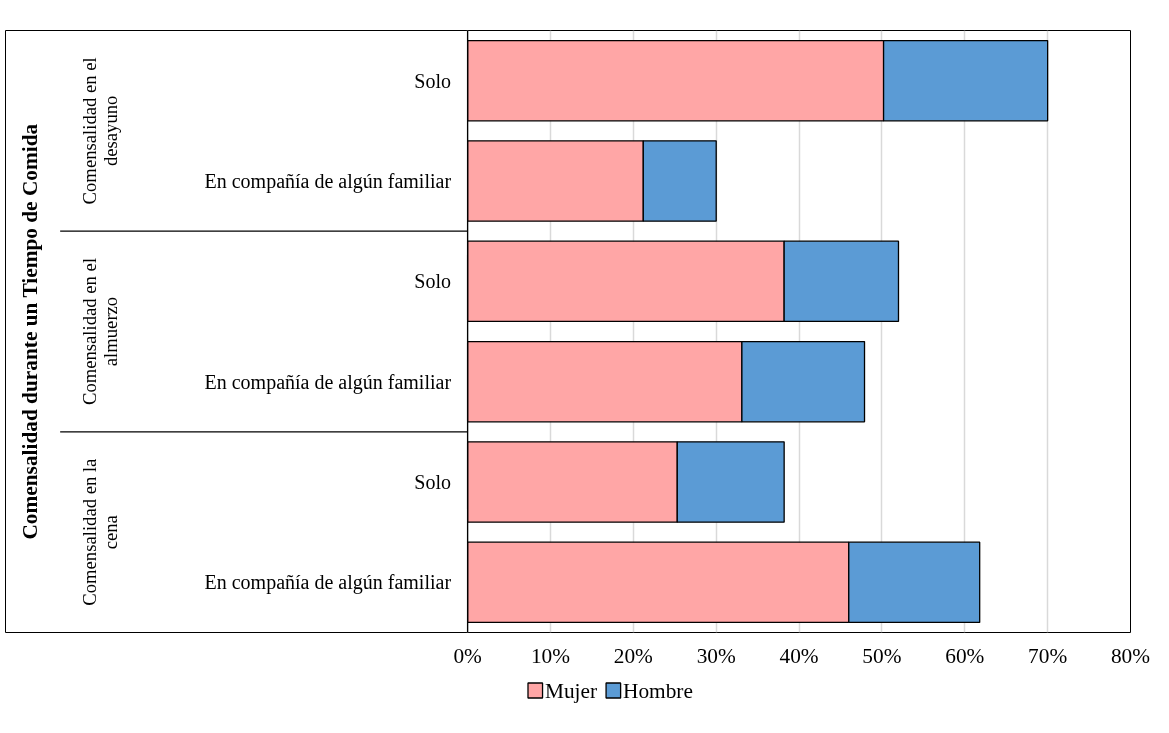 This screenshot has height=733, width=1169. What do you see at coordinates (1130, 655) in the screenshot?
I see `x-tick-label: 80%` at bounding box center [1130, 655].